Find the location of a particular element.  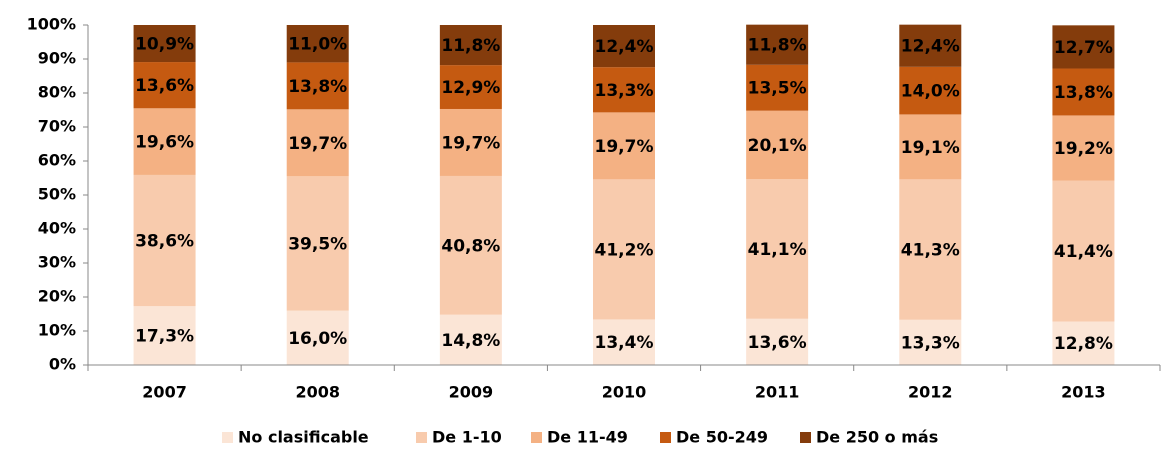

legend-label: De 11-49 is located at coordinates (587, 437).